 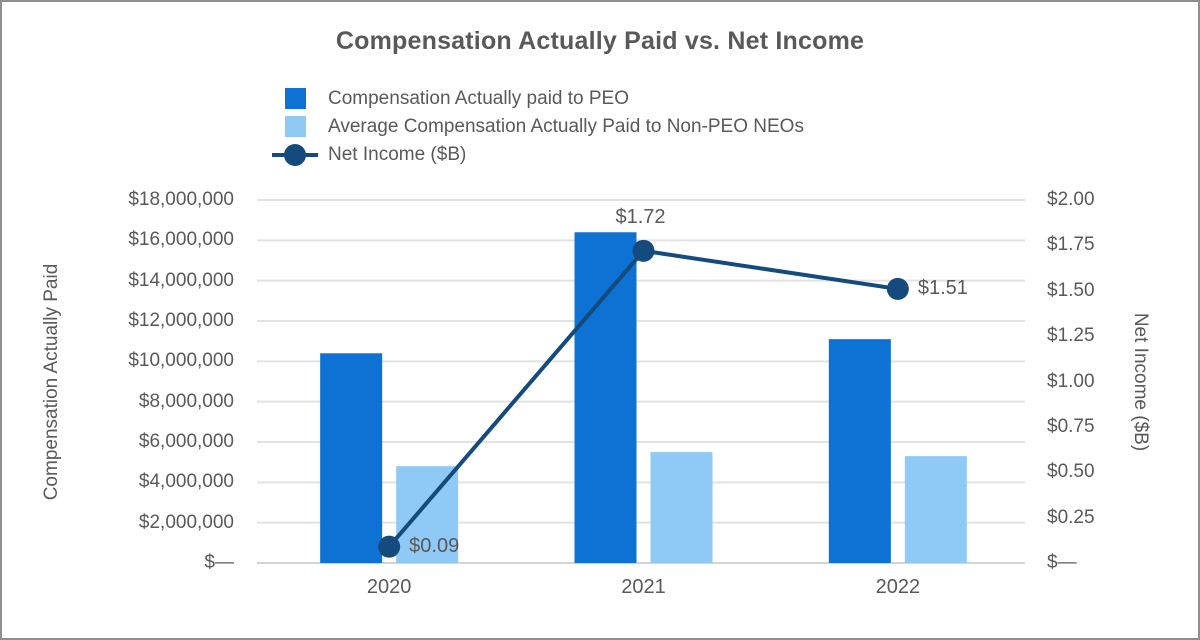 What do you see at coordinates (389, 546) in the screenshot?
I see `net-income-point-2020` at bounding box center [389, 546].